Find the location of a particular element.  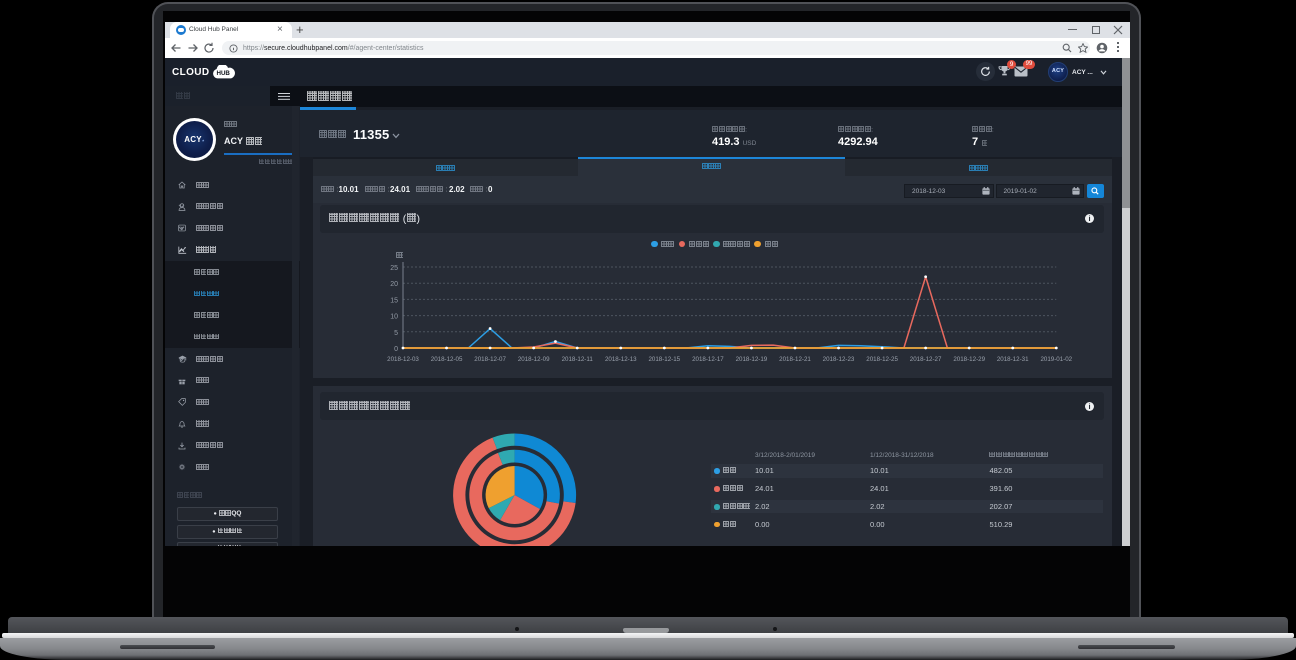

svg-text: HUB is located at coordinates (223, 73).